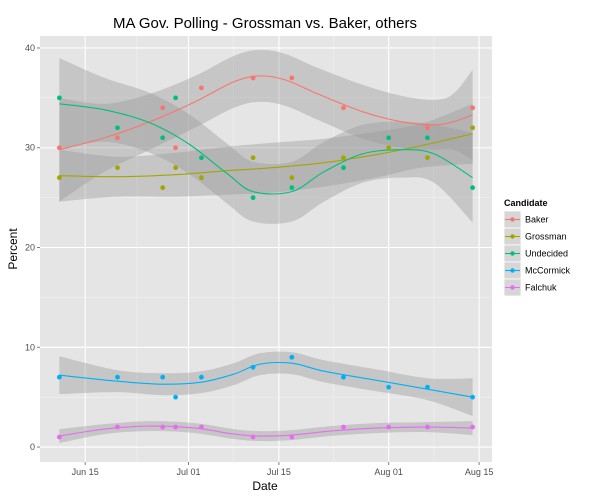 Image resolution: width=600 pixels, height=500 pixels. What do you see at coordinates (526, 203) in the screenshot?
I see `legend-title: Candidate` at bounding box center [526, 203].